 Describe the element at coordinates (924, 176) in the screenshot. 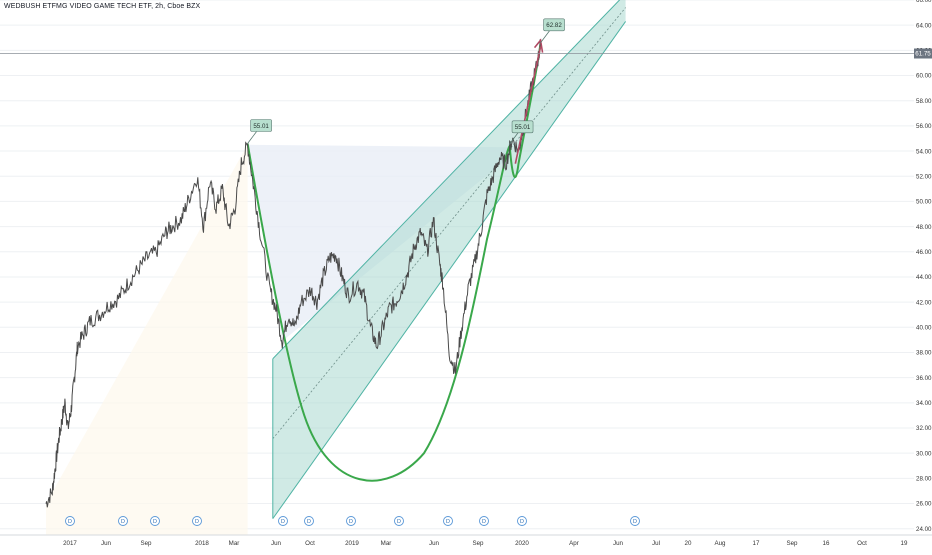

I see `price-axis-tick-label: 52.00` at that location.